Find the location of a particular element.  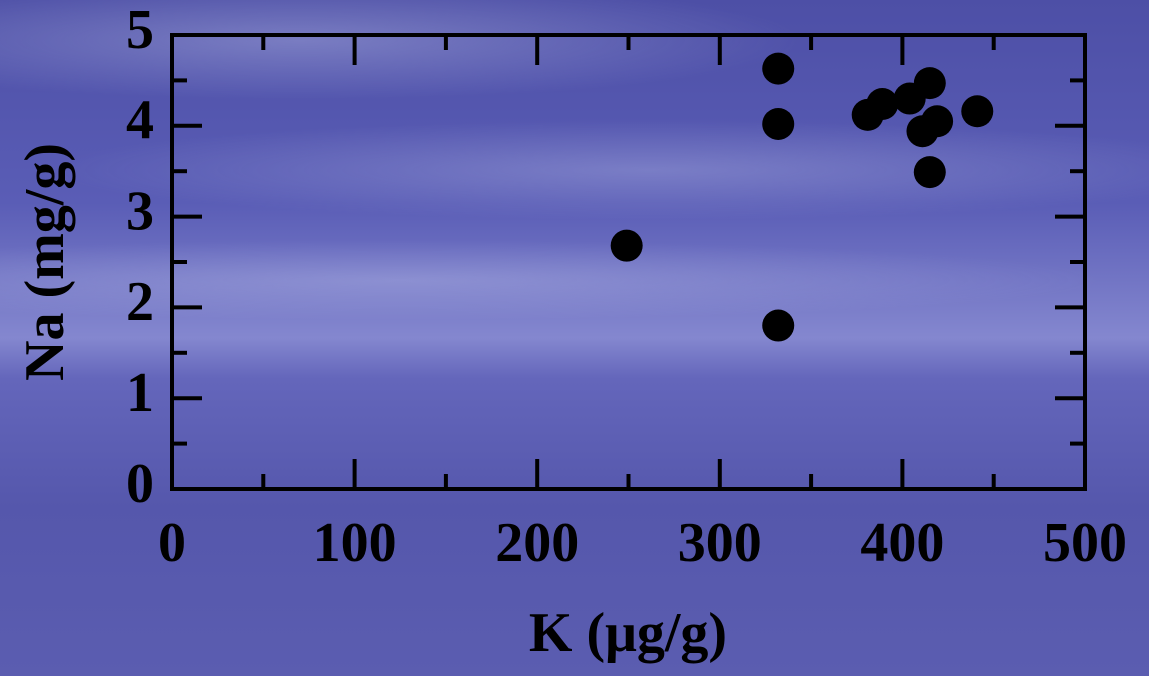

x-tick-label: 300 is located at coordinates (720, 543).